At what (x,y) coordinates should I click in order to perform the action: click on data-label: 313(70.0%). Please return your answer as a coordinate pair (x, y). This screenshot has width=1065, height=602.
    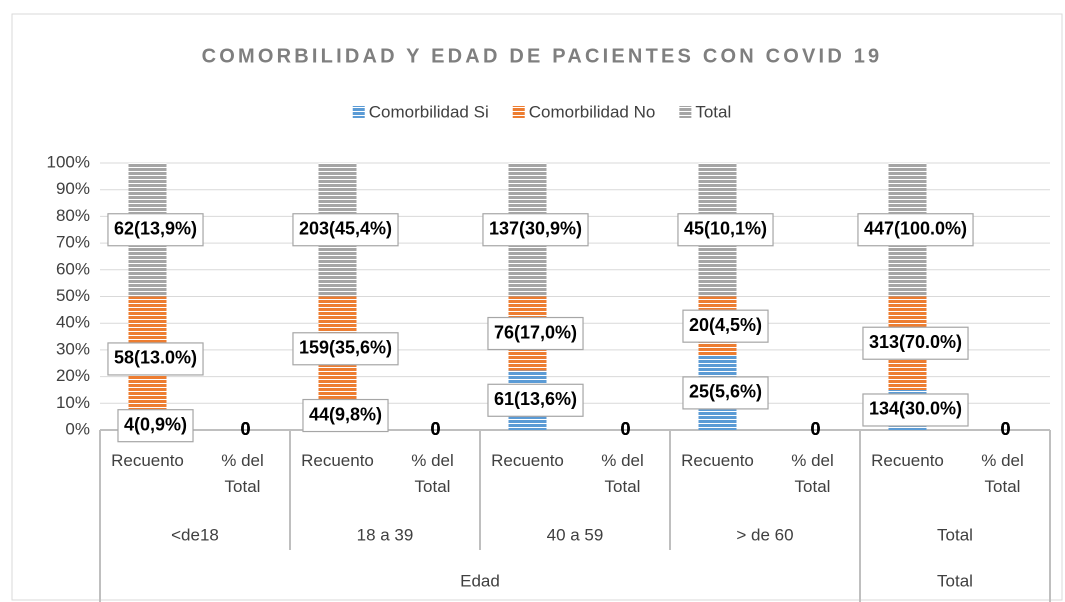
    Looking at the image, I should click on (915, 342).